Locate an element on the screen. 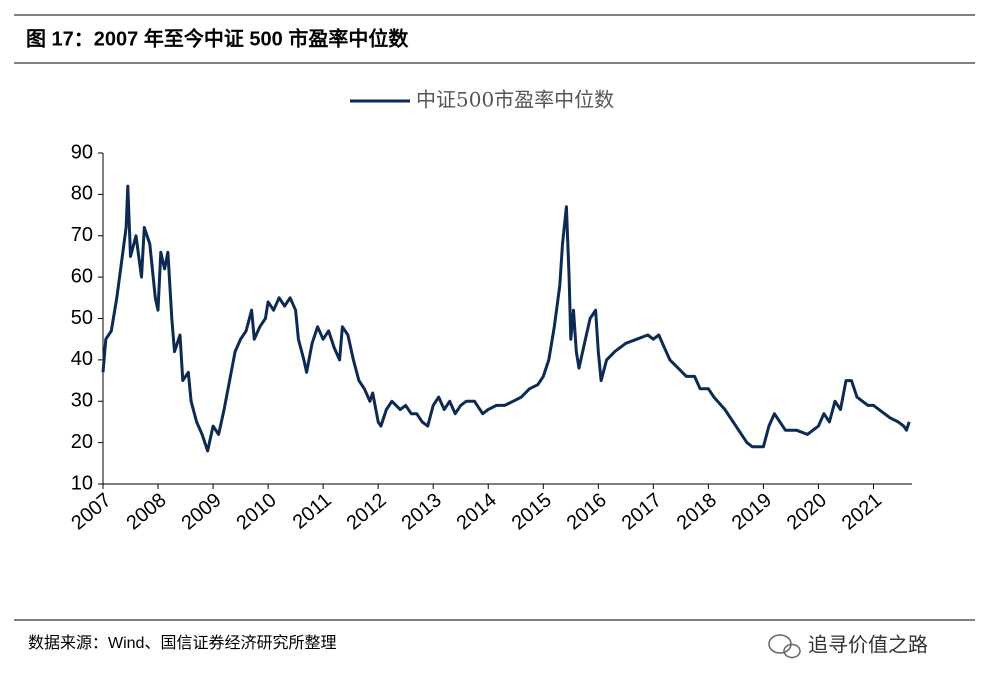 The image size is (986, 688). y-tick-label: 70 is located at coordinates (82, 235).